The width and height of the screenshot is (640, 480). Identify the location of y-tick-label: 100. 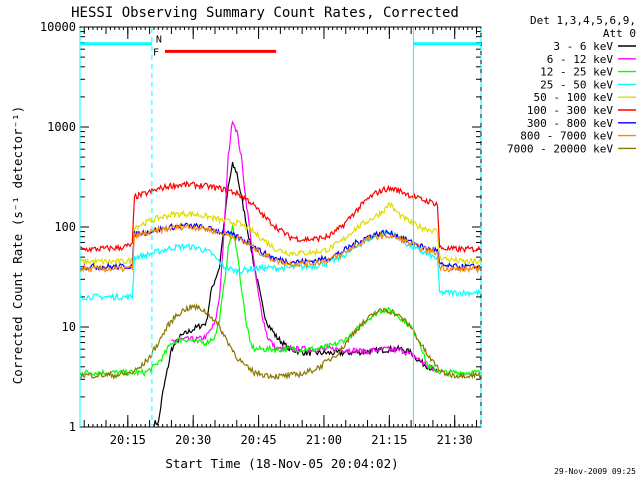
(65, 227).